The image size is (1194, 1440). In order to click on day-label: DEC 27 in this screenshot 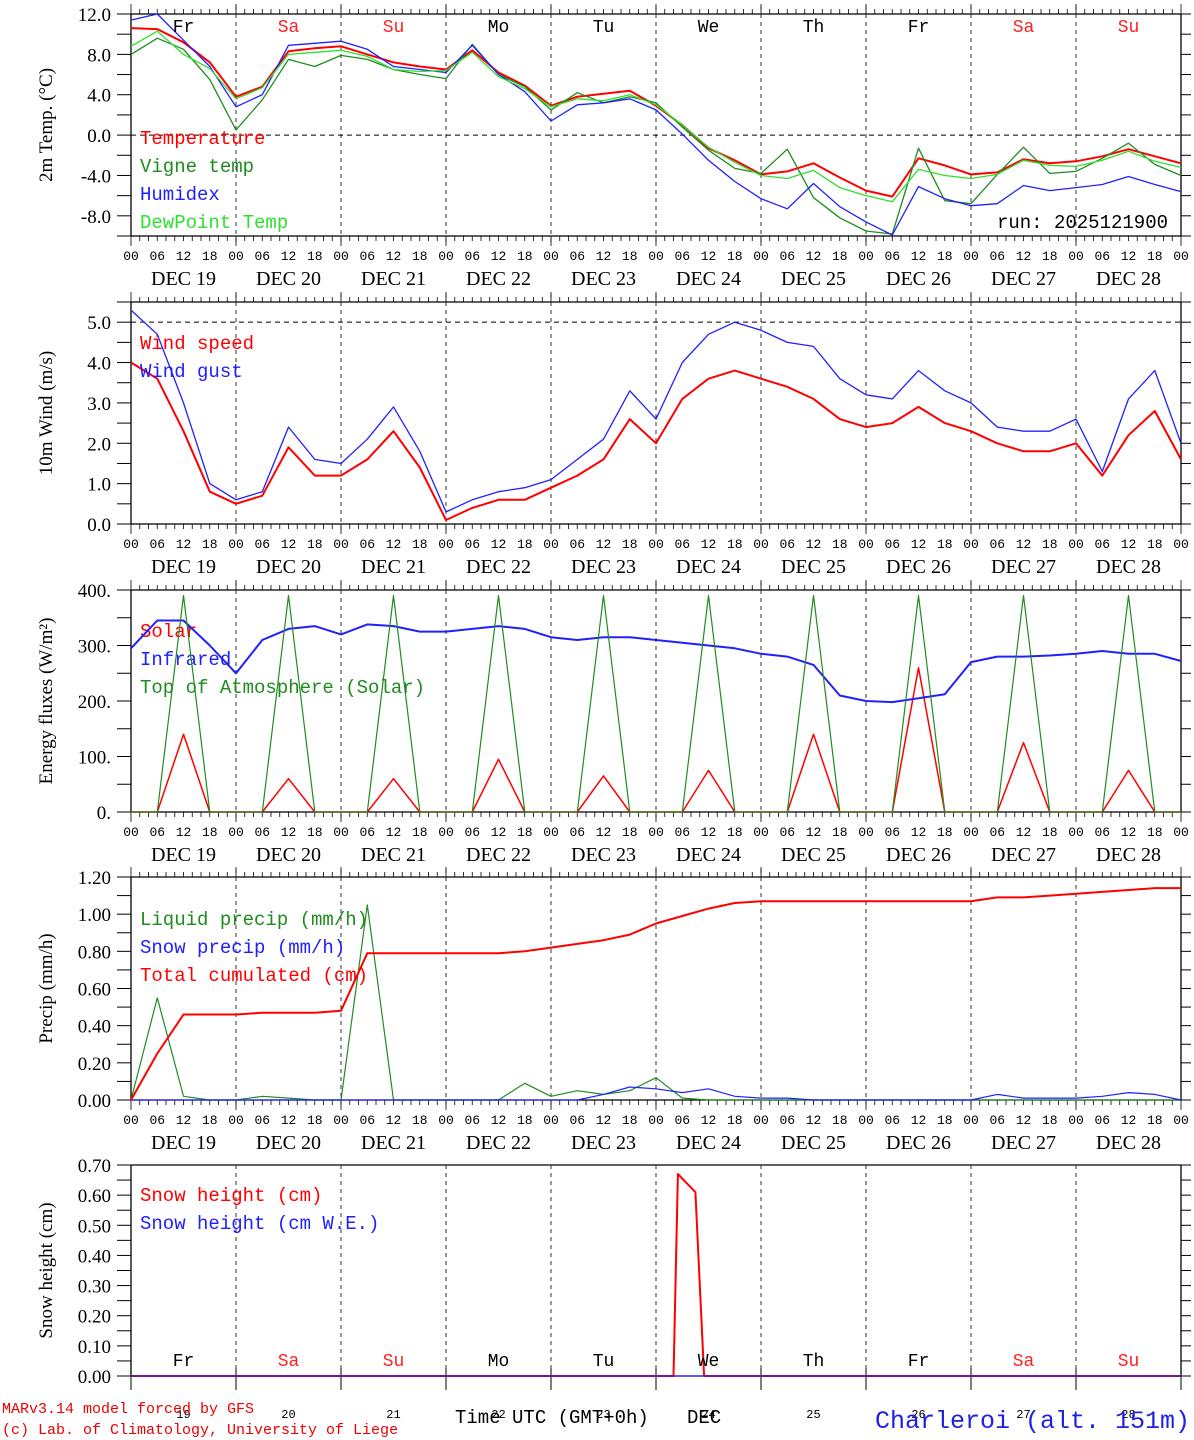, I will do `click(1023, 855)`.